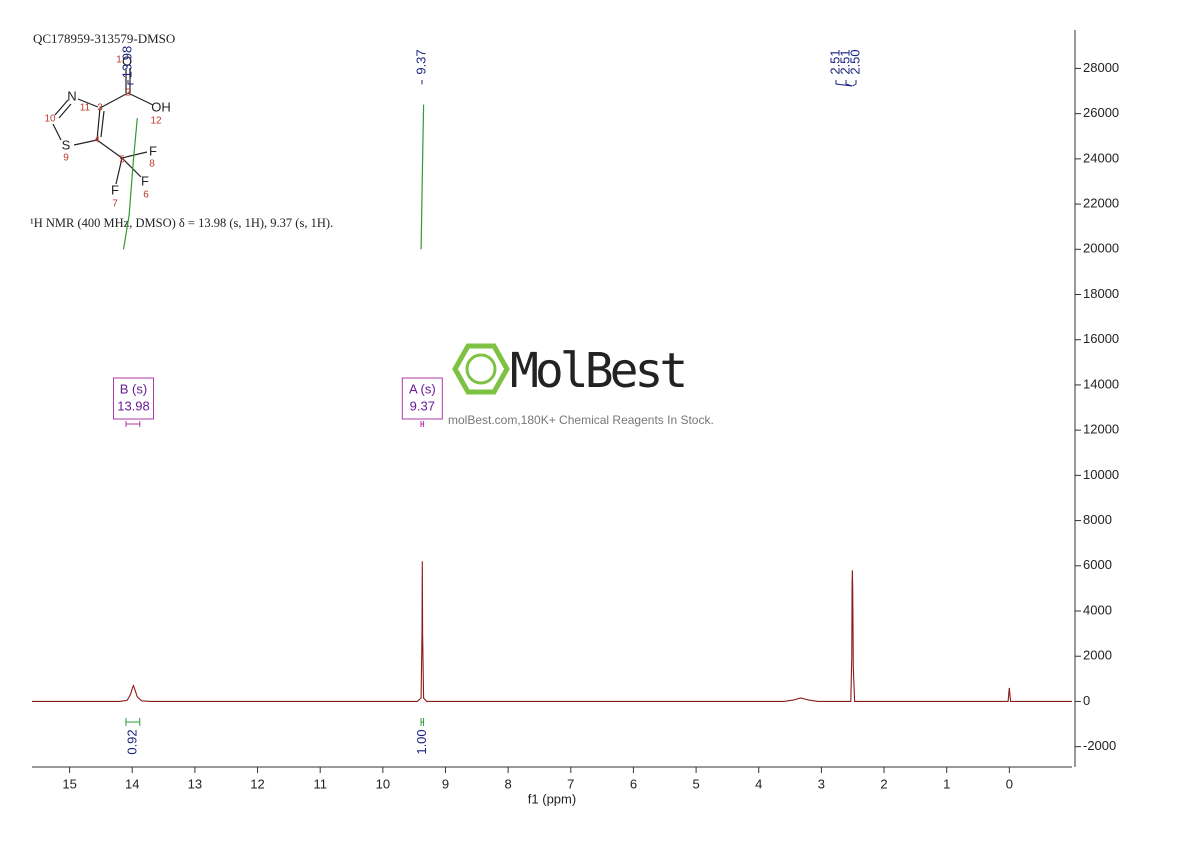  I want to click on multiplet-shift: 13.98, so click(133, 405).